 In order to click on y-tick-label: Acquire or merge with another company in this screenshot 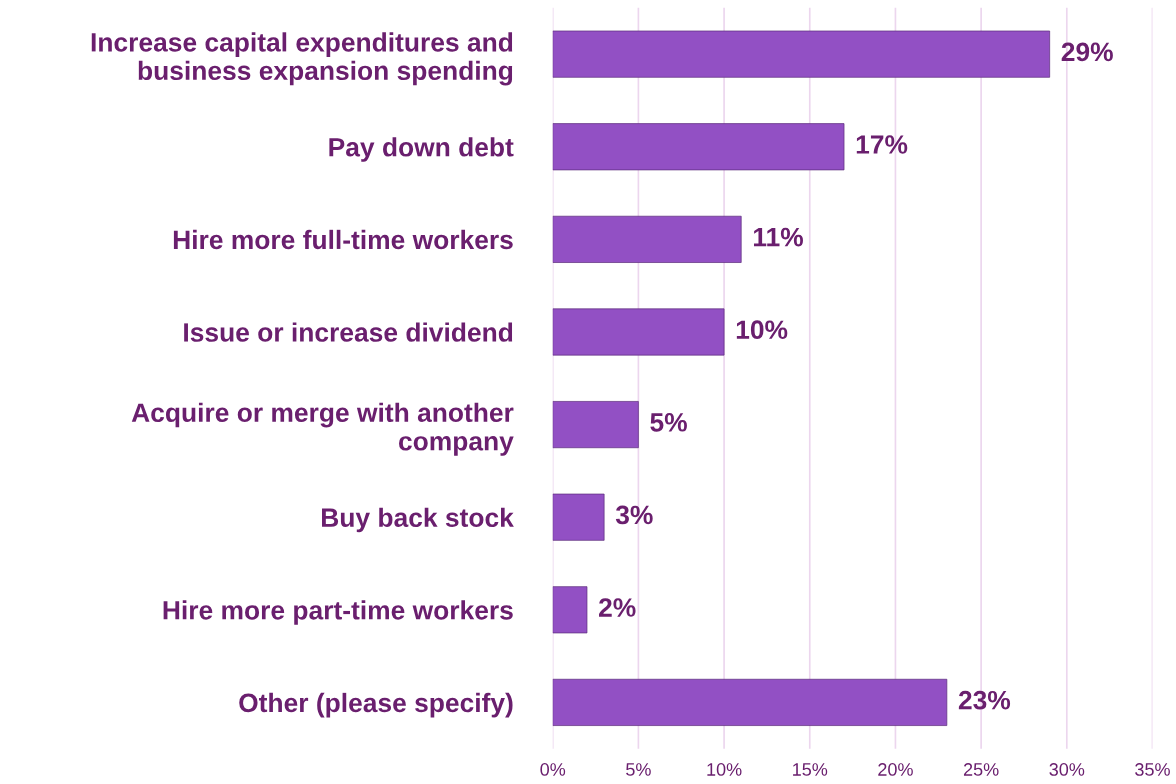, I will do `click(322, 429)`.